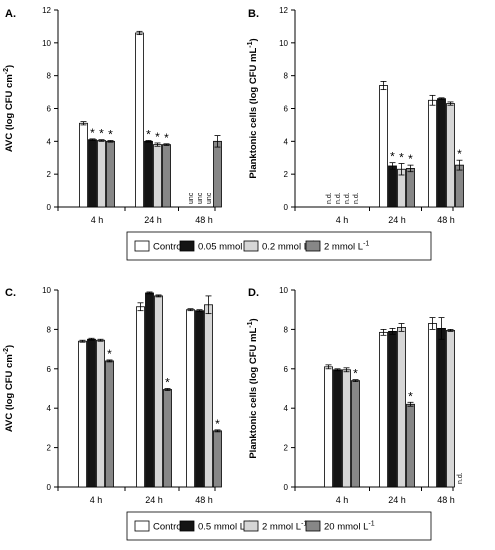  Describe the element at coordinates (10, 14) in the screenshot. I see `panel-label: A.` at that location.